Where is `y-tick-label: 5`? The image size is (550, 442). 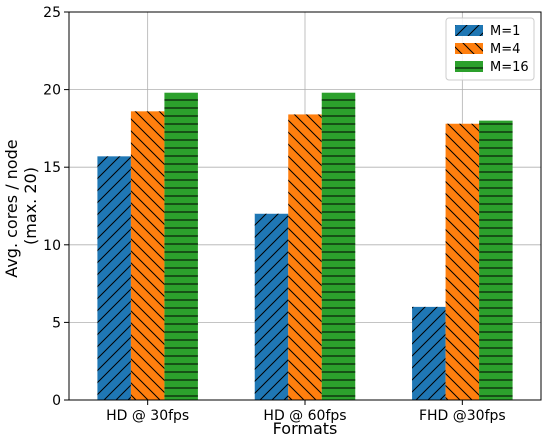 y-tick-label: 5 is located at coordinates (56, 323).